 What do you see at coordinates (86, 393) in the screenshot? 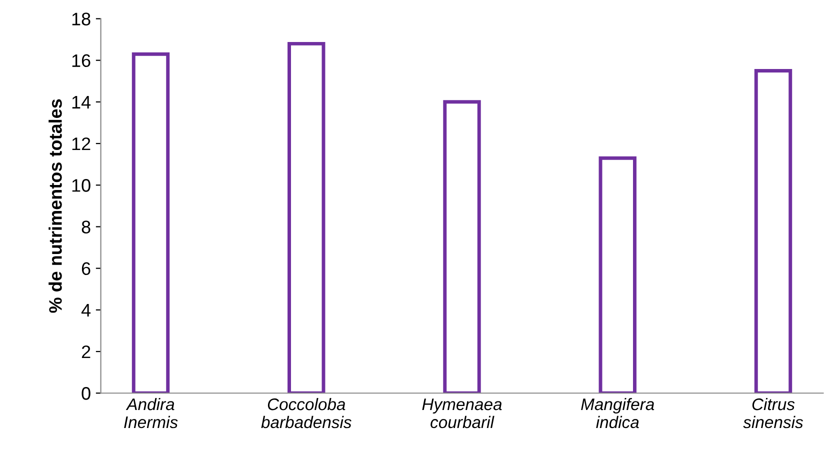
I see `y-tick-label: 0` at bounding box center [86, 393].